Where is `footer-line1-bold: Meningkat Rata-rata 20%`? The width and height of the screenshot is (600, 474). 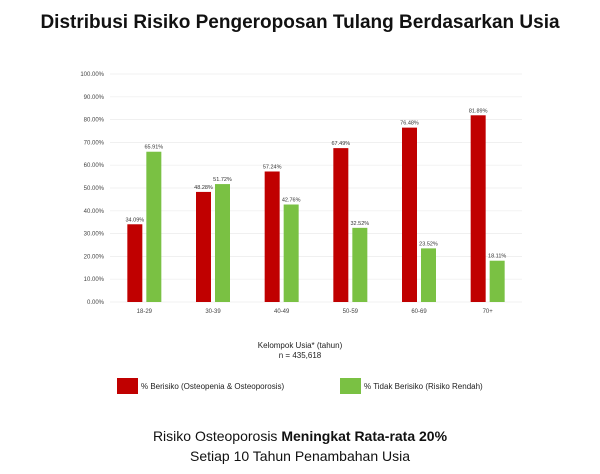
footer-line1-bold: Meningkat Rata-rata 20% is located at coordinates (364, 436).